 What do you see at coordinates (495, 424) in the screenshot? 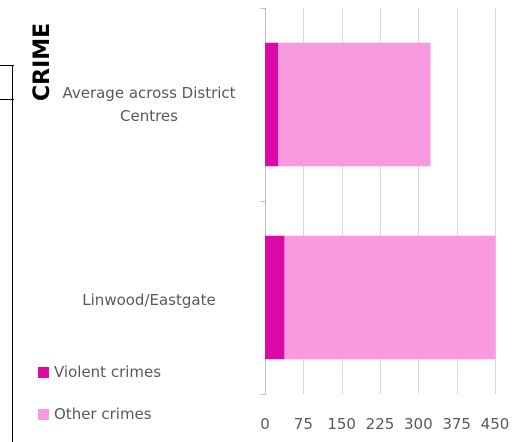
I see `x-tick-label-450: 450` at bounding box center [495, 424].